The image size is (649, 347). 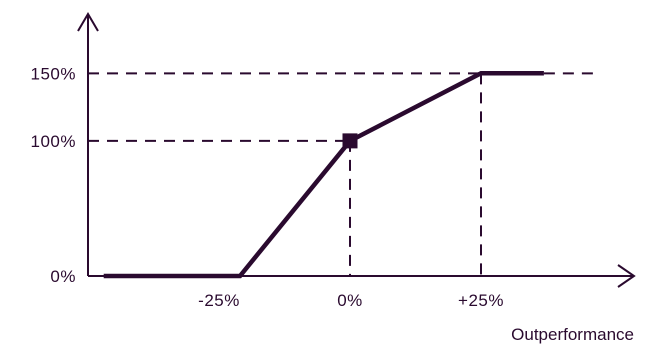 I want to click on x-tick-label: -25%, so click(x=219, y=300).